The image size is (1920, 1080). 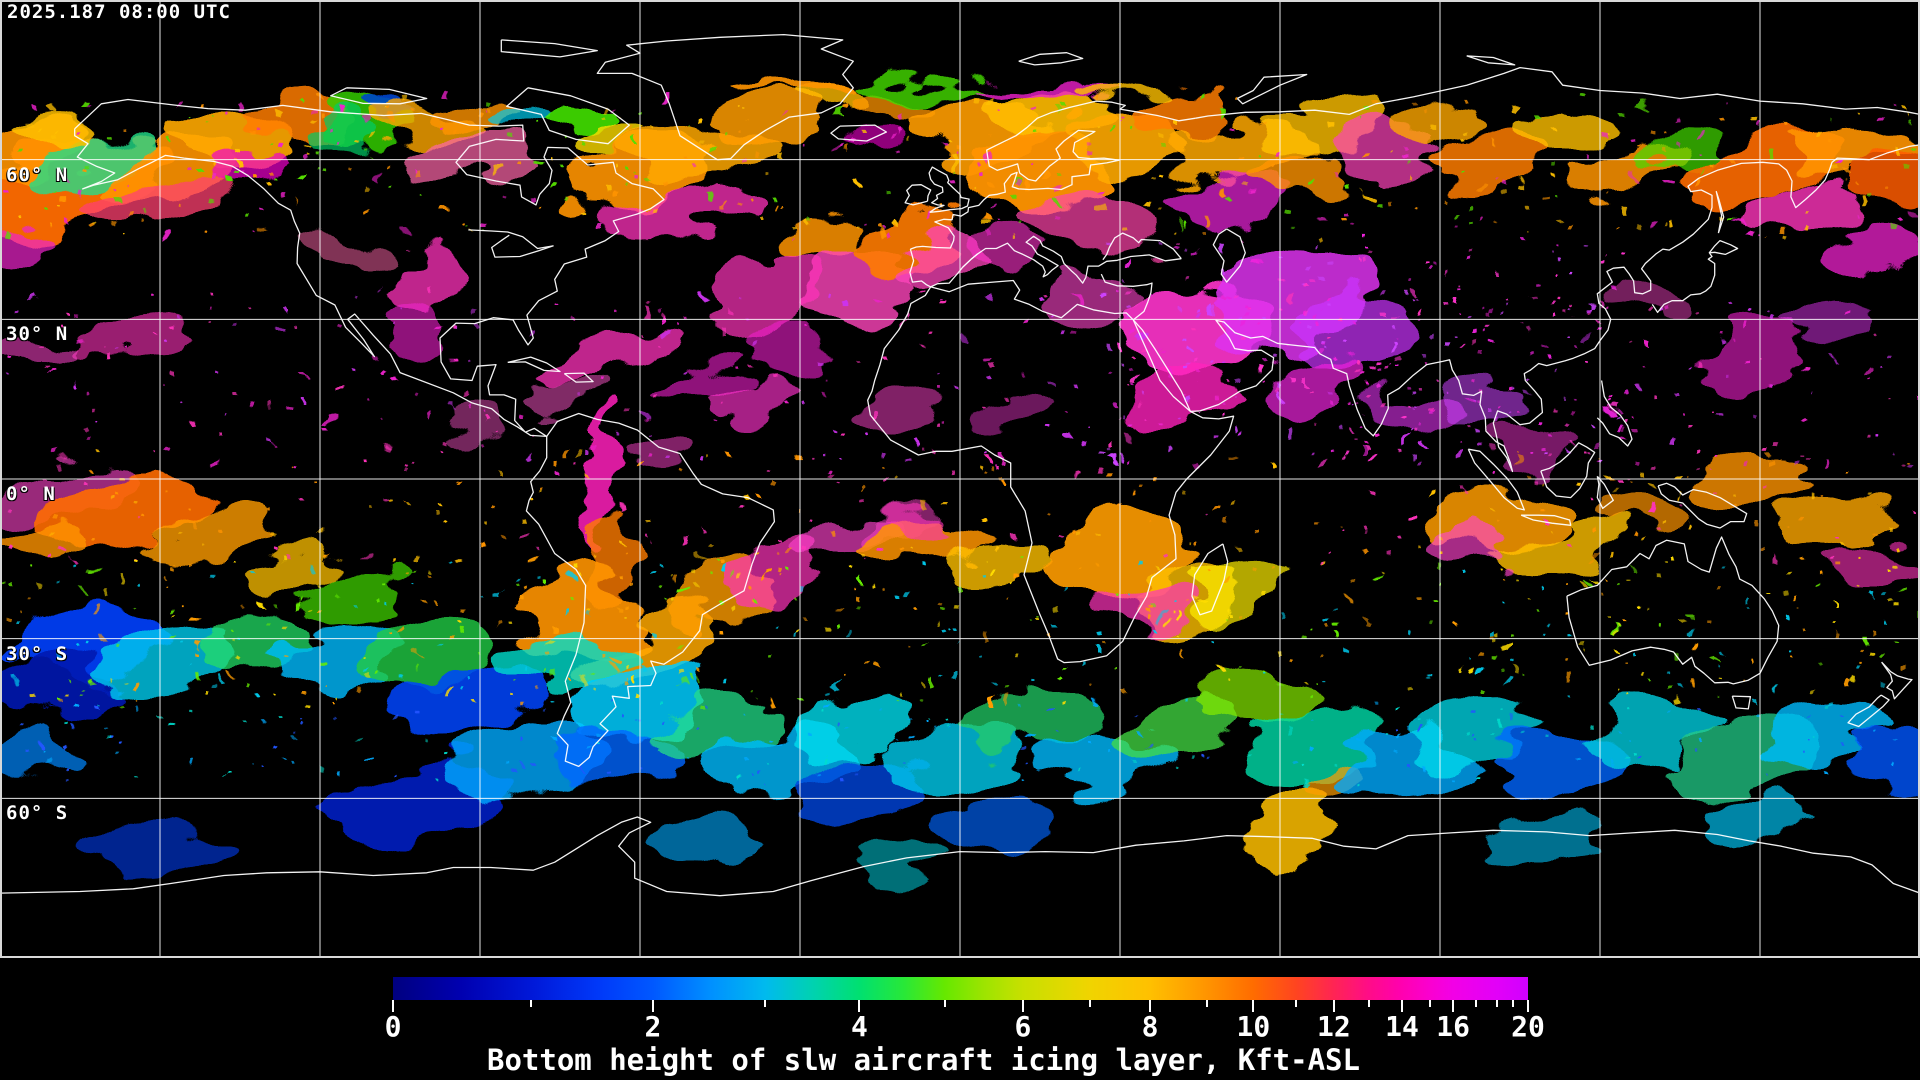 What do you see at coordinates (1720, 212) in the screenshot?
I see `coastline-sakhalin` at bounding box center [1720, 212].